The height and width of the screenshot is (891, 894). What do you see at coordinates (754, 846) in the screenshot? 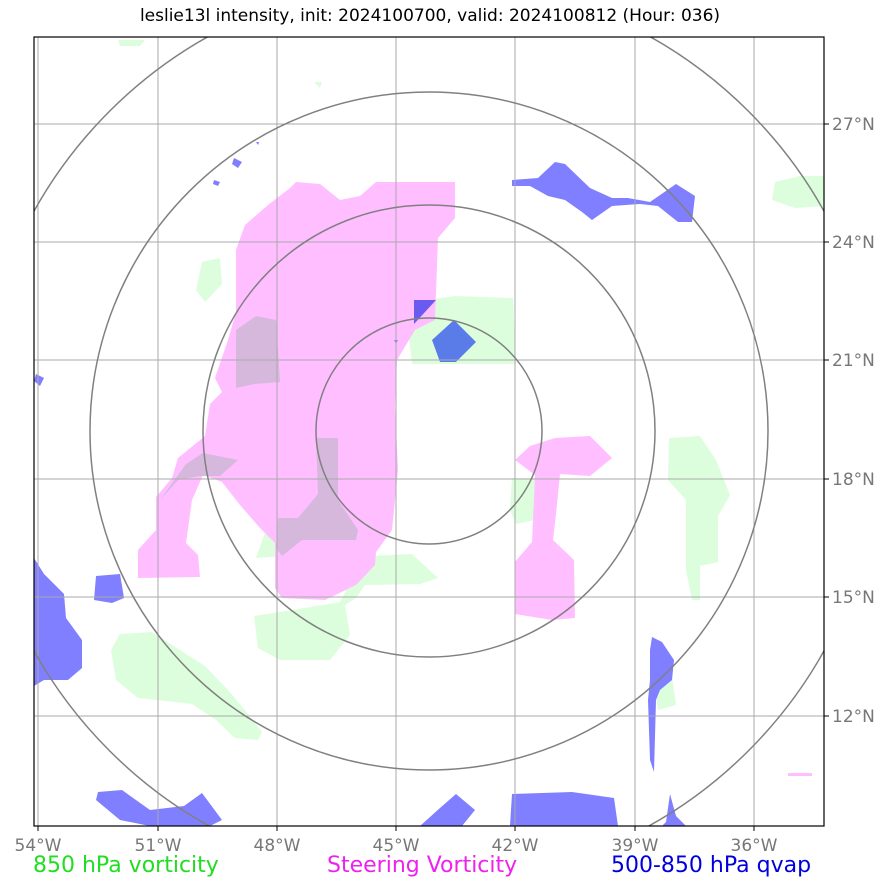
I see `lon-label: 36°W` at bounding box center [754, 846].